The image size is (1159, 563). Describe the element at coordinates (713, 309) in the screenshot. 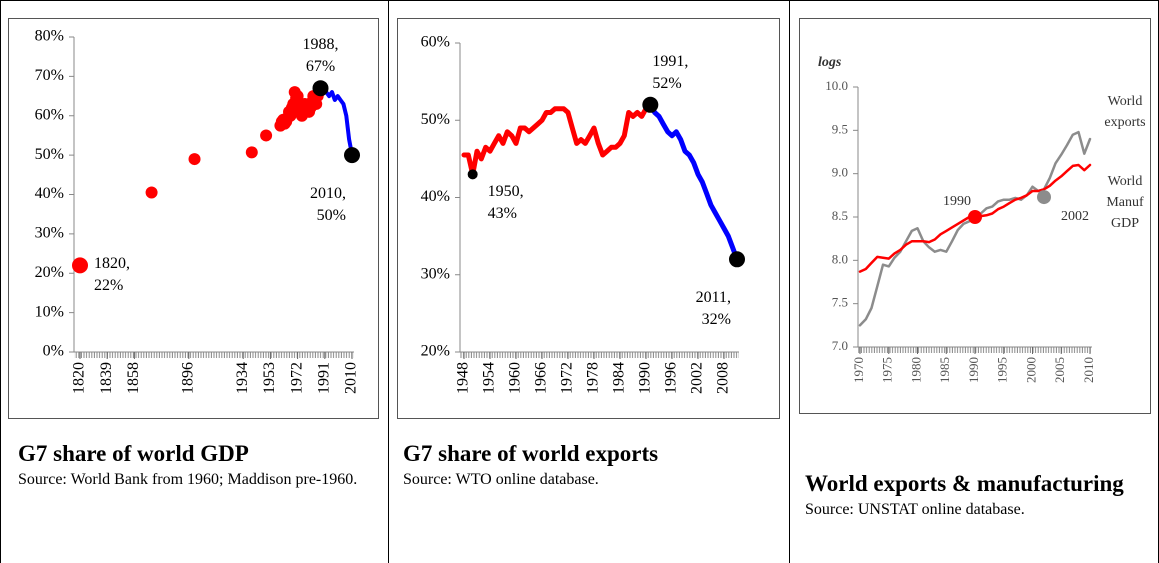

I see `annotation: 2011, 32%` at that location.